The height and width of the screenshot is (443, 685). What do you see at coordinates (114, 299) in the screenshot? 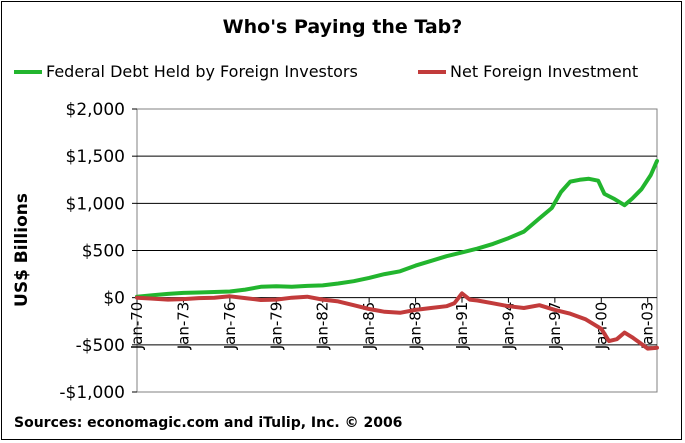
I see `y-tick-label: $0` at bounding box center [114, 299].